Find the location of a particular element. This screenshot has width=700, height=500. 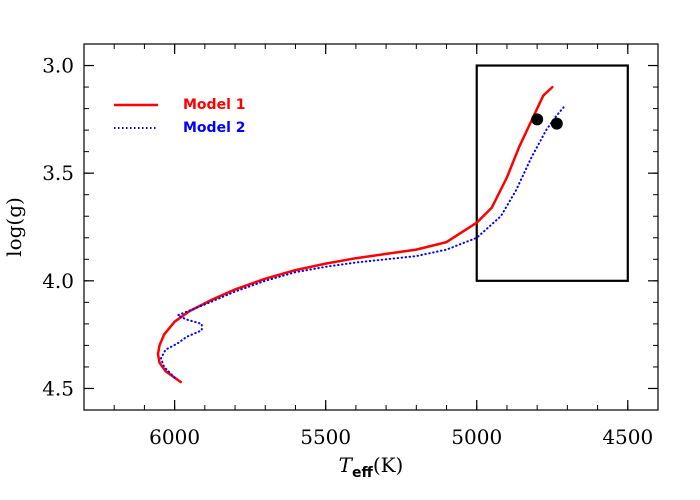

y-tick-label: 4.0 is located at coordinates (58, 281).